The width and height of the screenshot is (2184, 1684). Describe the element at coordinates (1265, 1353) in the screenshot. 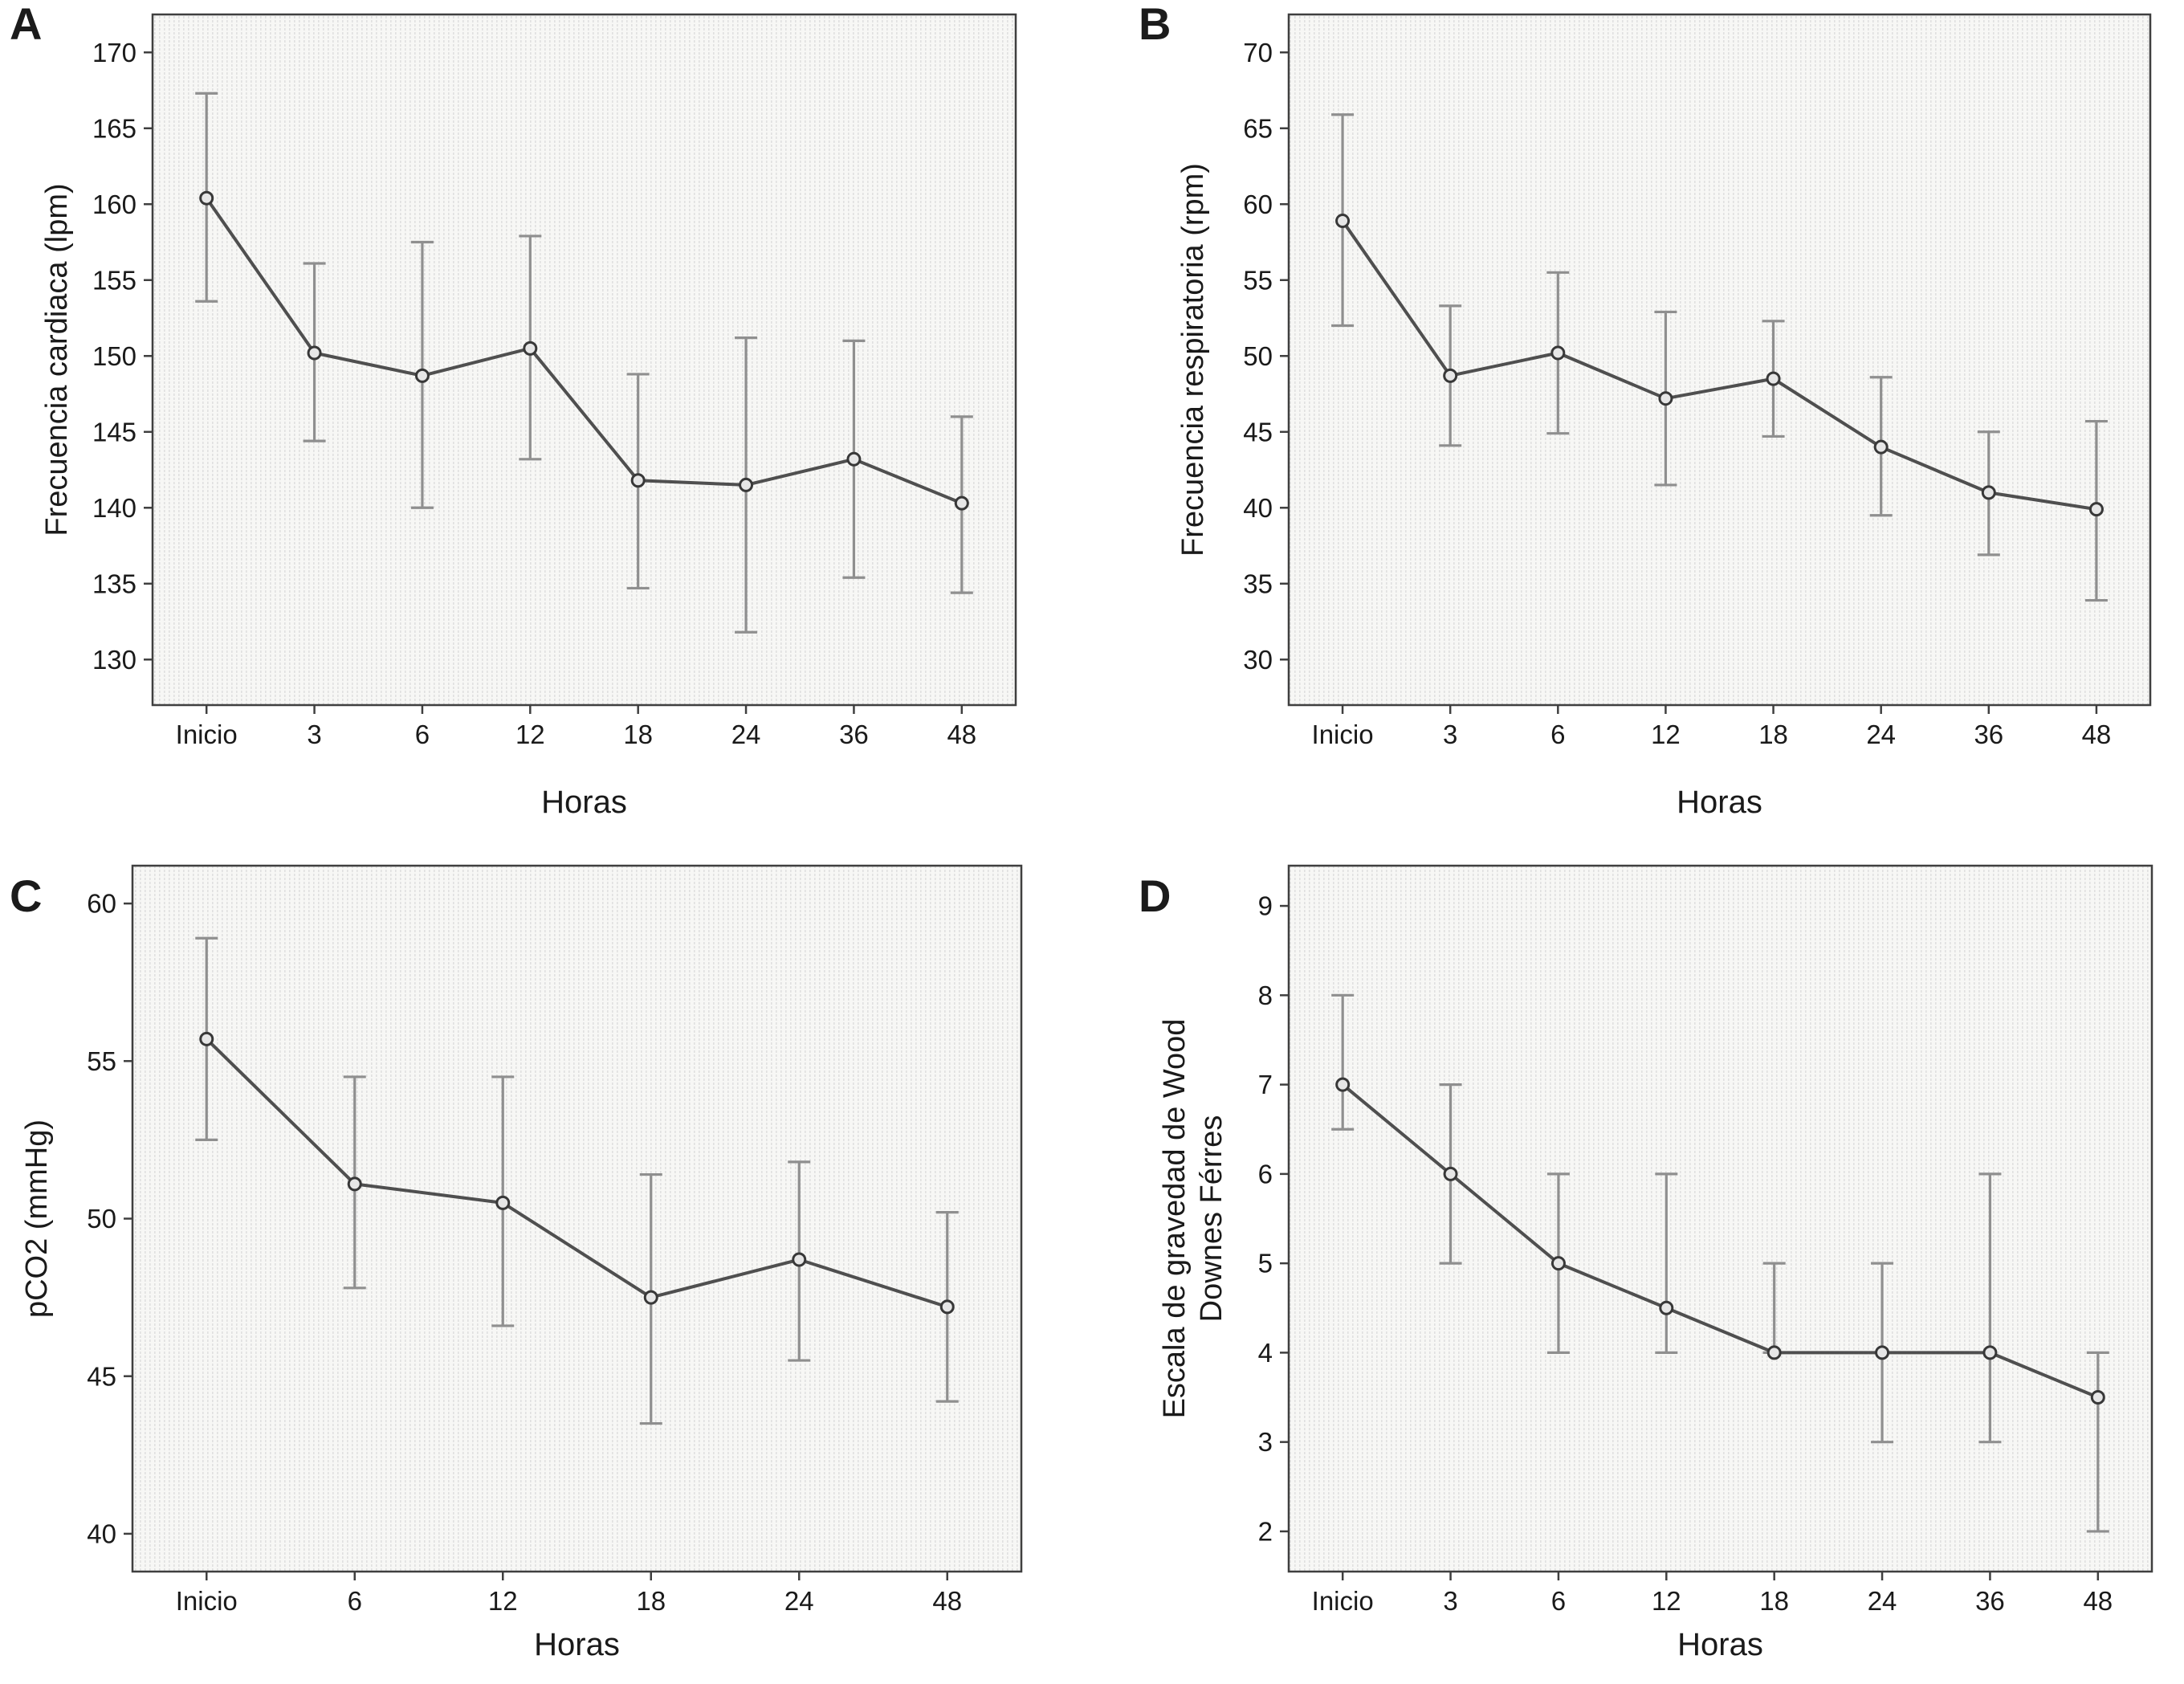

I see `y-tick-label: 4` at that location.